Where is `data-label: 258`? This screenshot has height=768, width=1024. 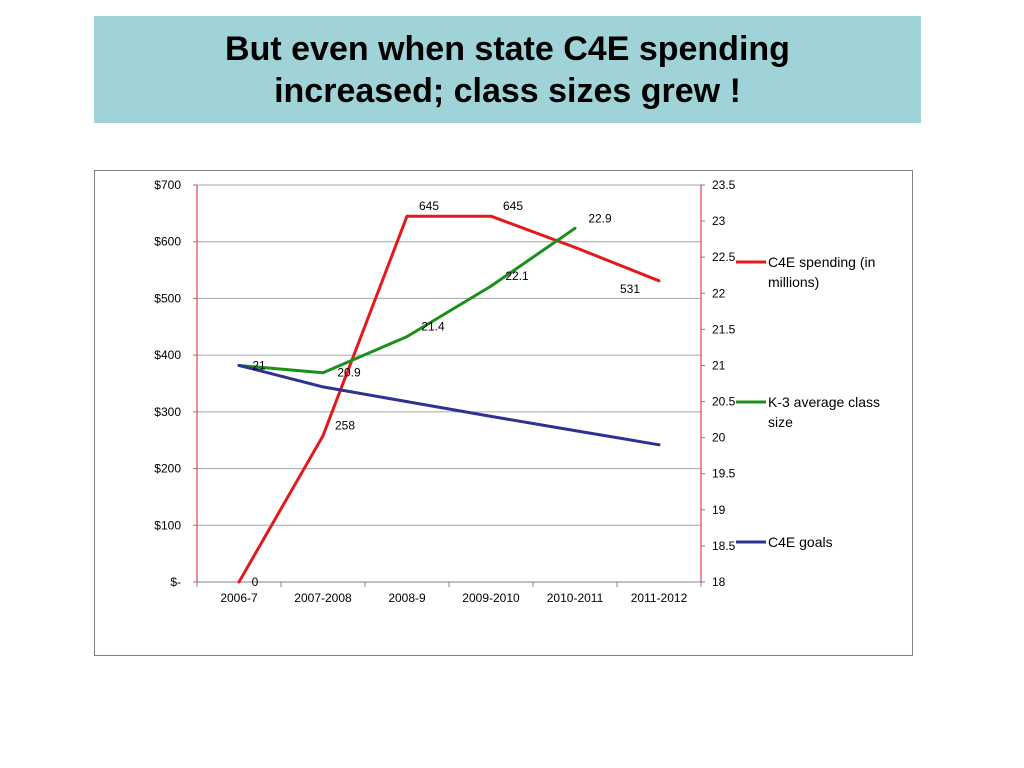
data-label: 258 is located at coordinates (345, 426).